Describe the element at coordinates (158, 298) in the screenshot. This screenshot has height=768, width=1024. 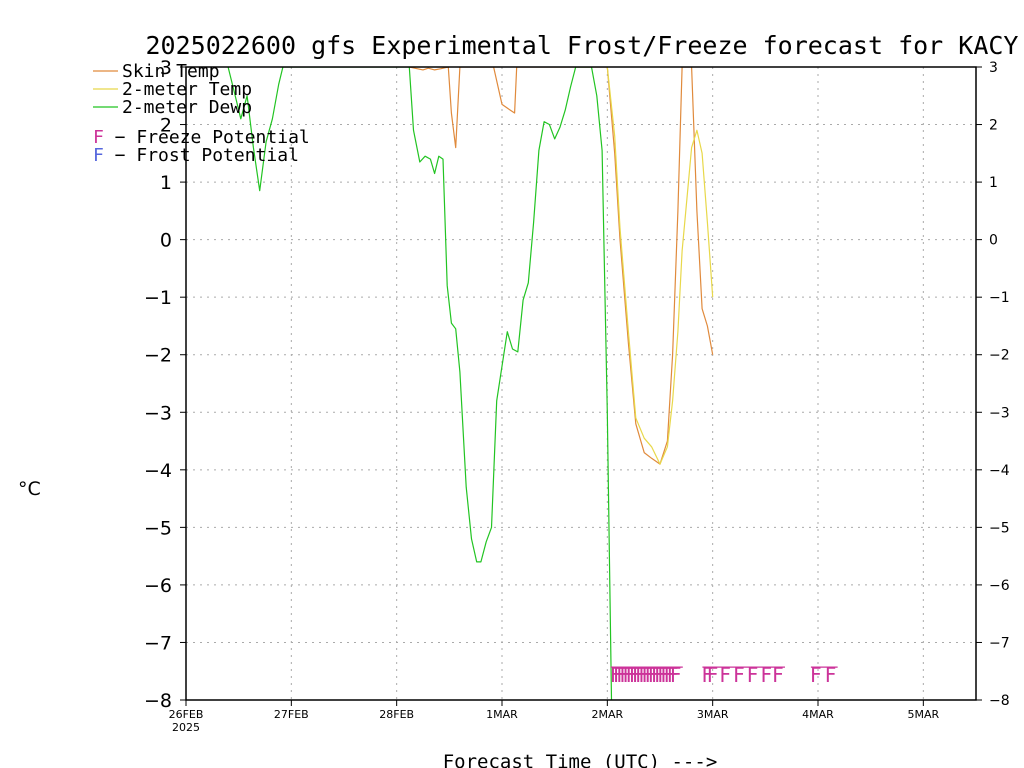
I see `y-tick-label: −1` at that location.